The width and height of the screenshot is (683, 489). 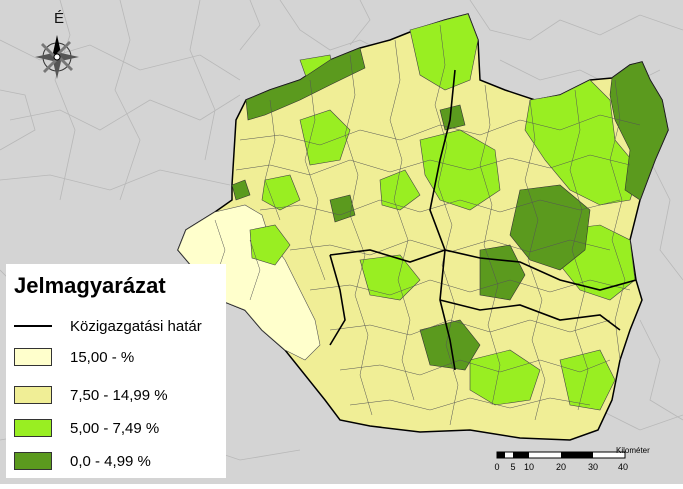 I want to click on legend-boundary-row: Közigazgatási határ, so click(x=108, y=326).